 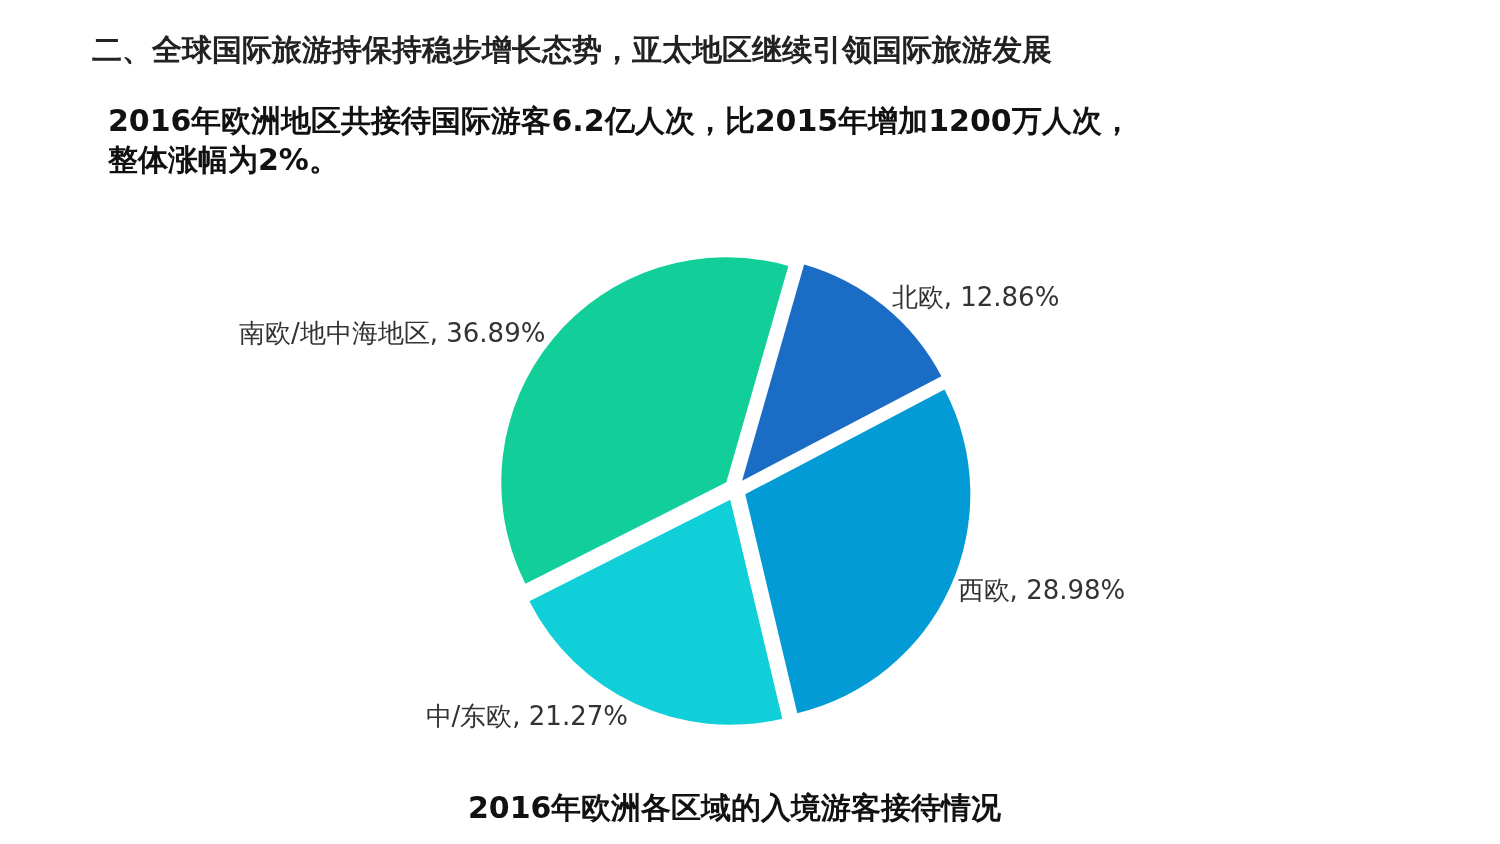 What do you see at coordinates (1041, 589) in the screenshot?
I see `slice-label: 西欧, 28.98%` at bounding box center [1041, 589].